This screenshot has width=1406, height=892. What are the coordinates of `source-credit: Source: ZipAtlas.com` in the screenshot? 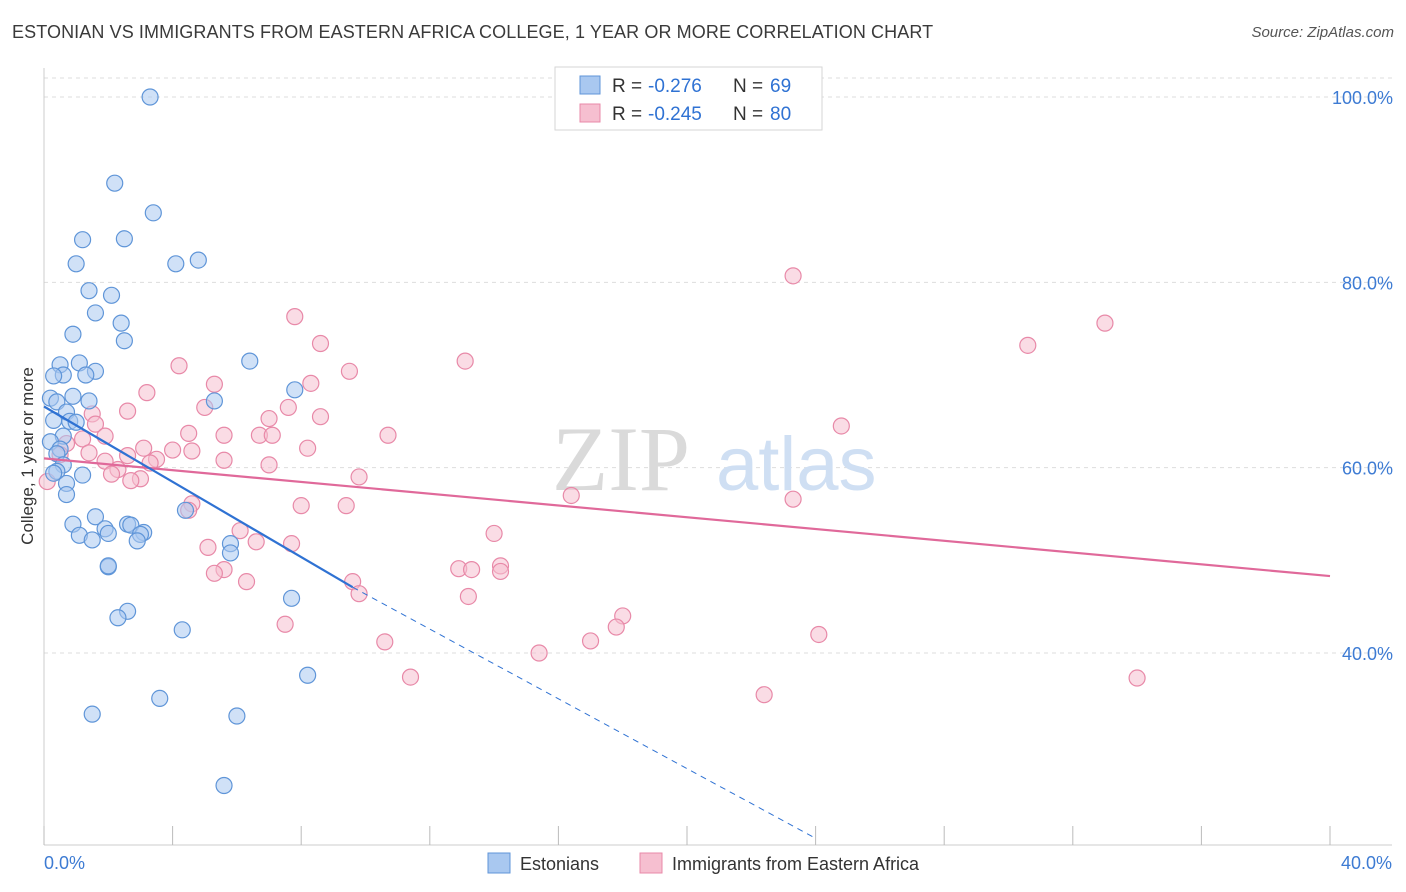 It's located at (1322, 32).